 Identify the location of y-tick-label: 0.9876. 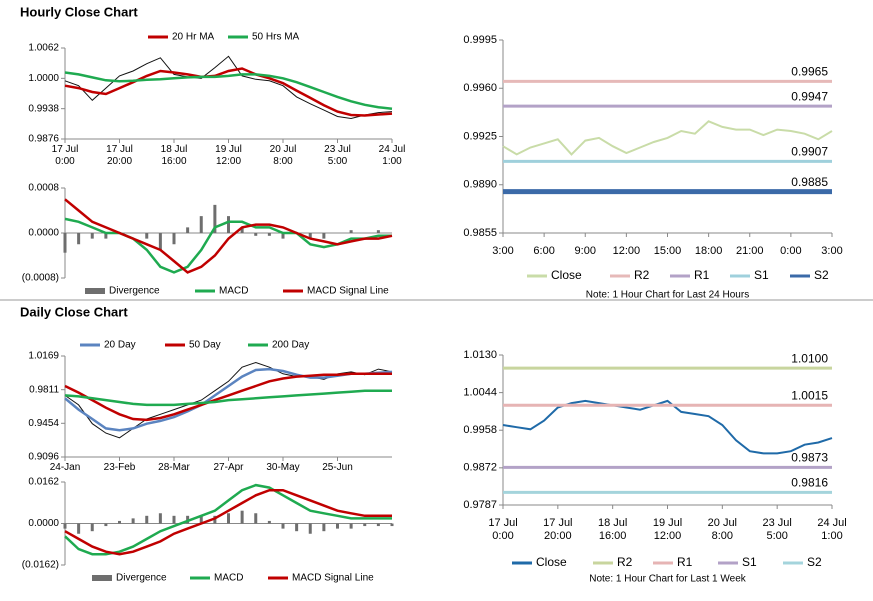
(43, 139).